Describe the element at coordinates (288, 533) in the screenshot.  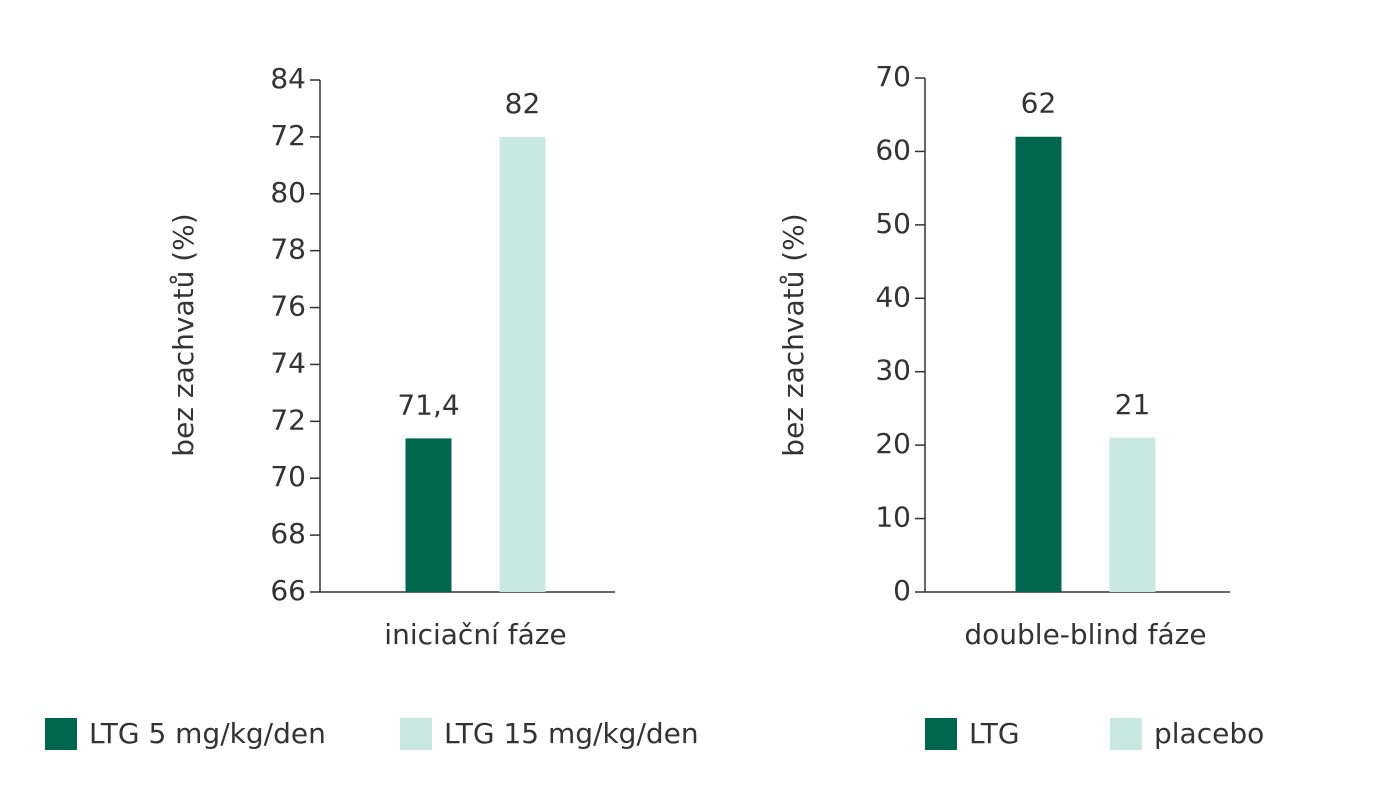
I see `y-tick-label: 68` at that location.